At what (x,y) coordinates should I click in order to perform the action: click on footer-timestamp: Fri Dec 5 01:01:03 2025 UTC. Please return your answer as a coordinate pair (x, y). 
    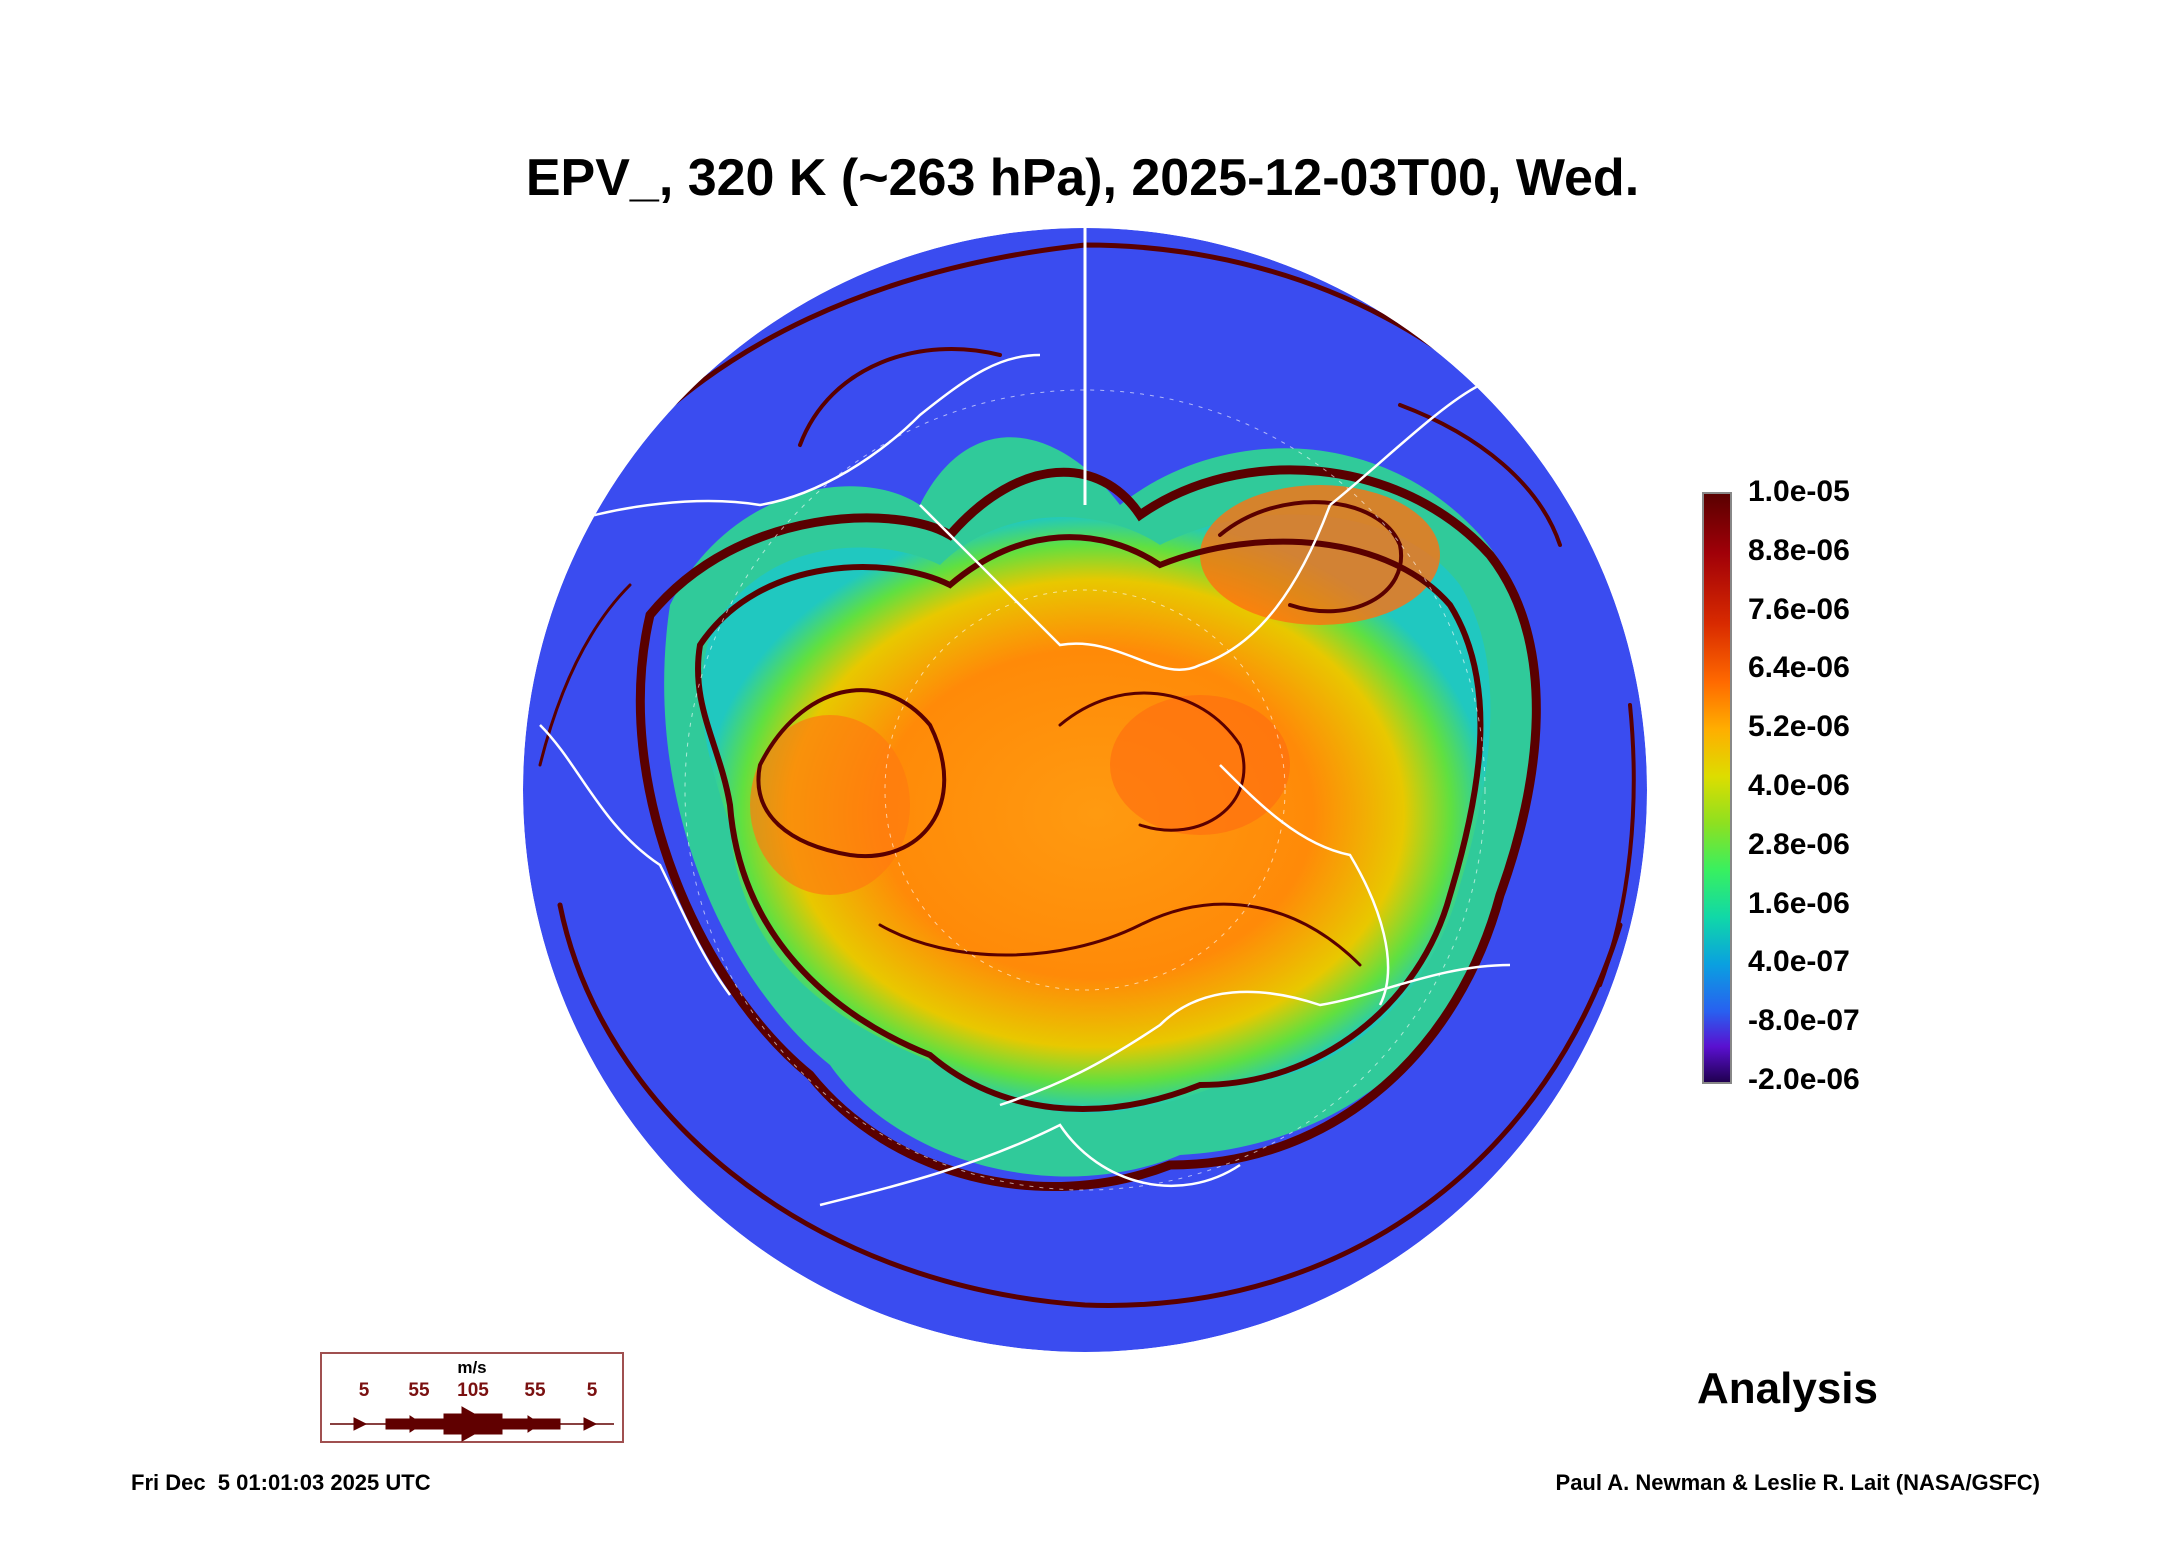
    Looking at the image, I should click on (281, 1482).